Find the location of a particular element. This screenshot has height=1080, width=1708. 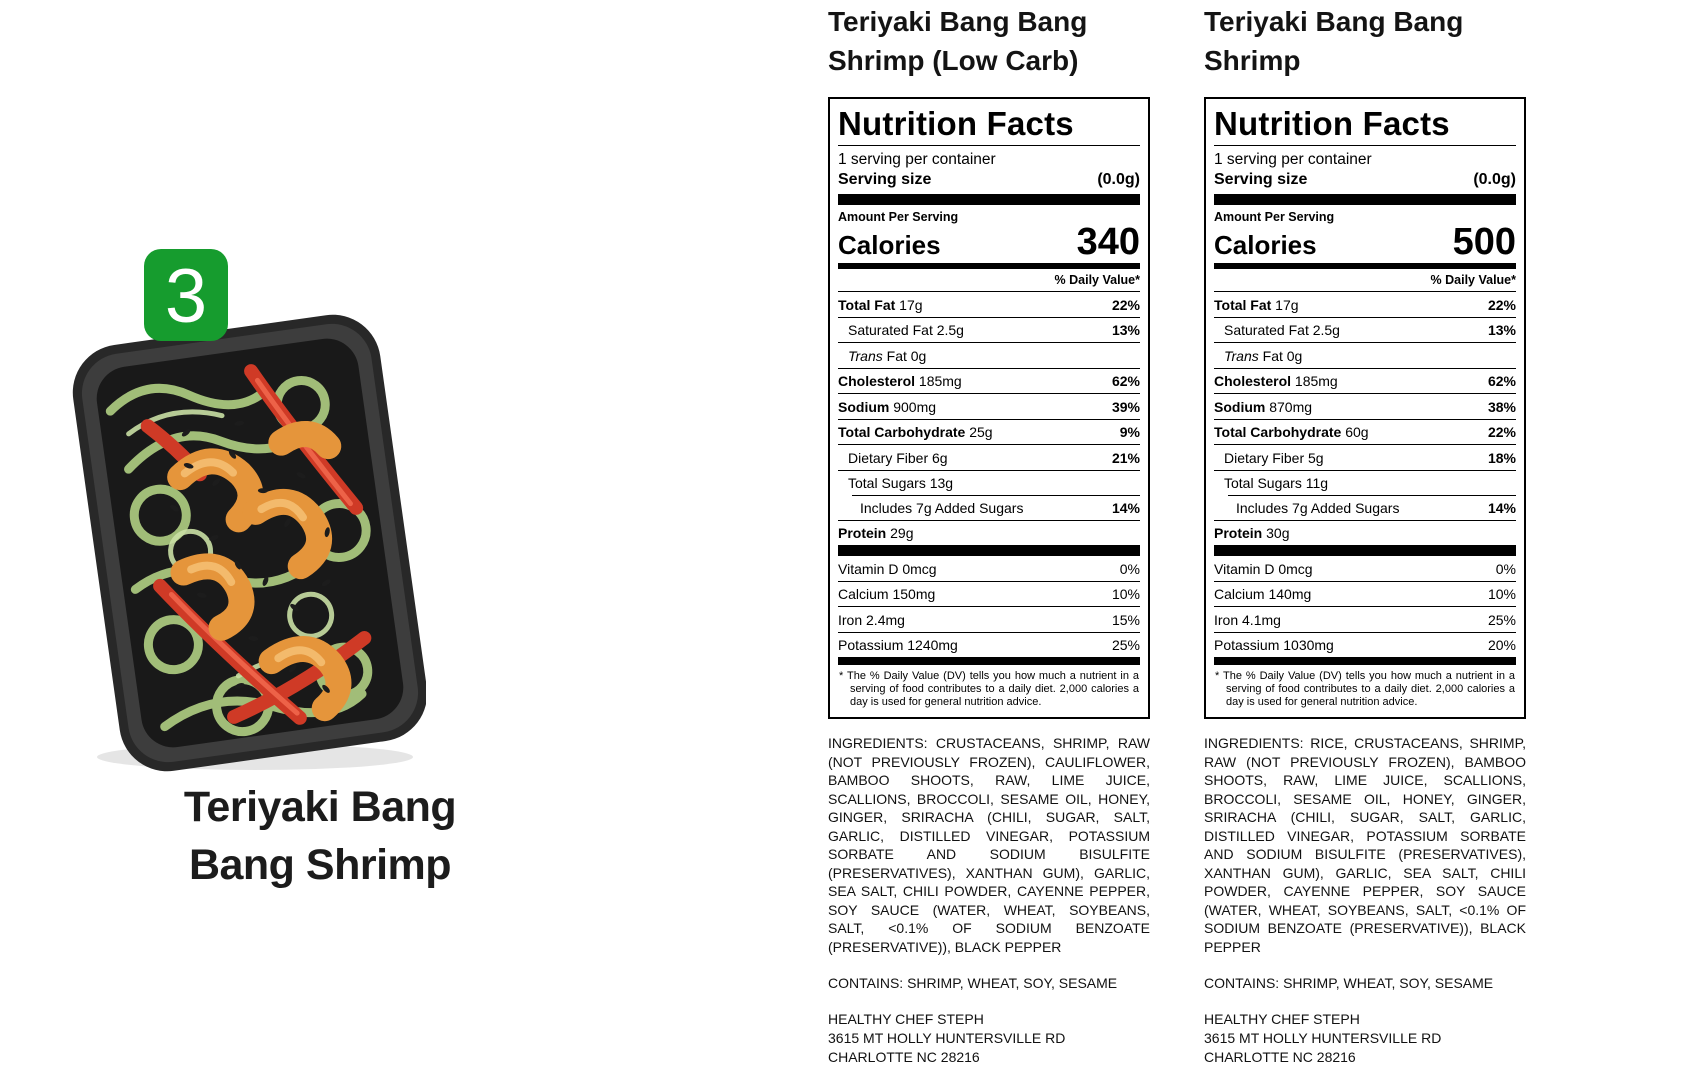

vitamin-row: Potassium 1240mg 25% is located at coordinates (989, 644).